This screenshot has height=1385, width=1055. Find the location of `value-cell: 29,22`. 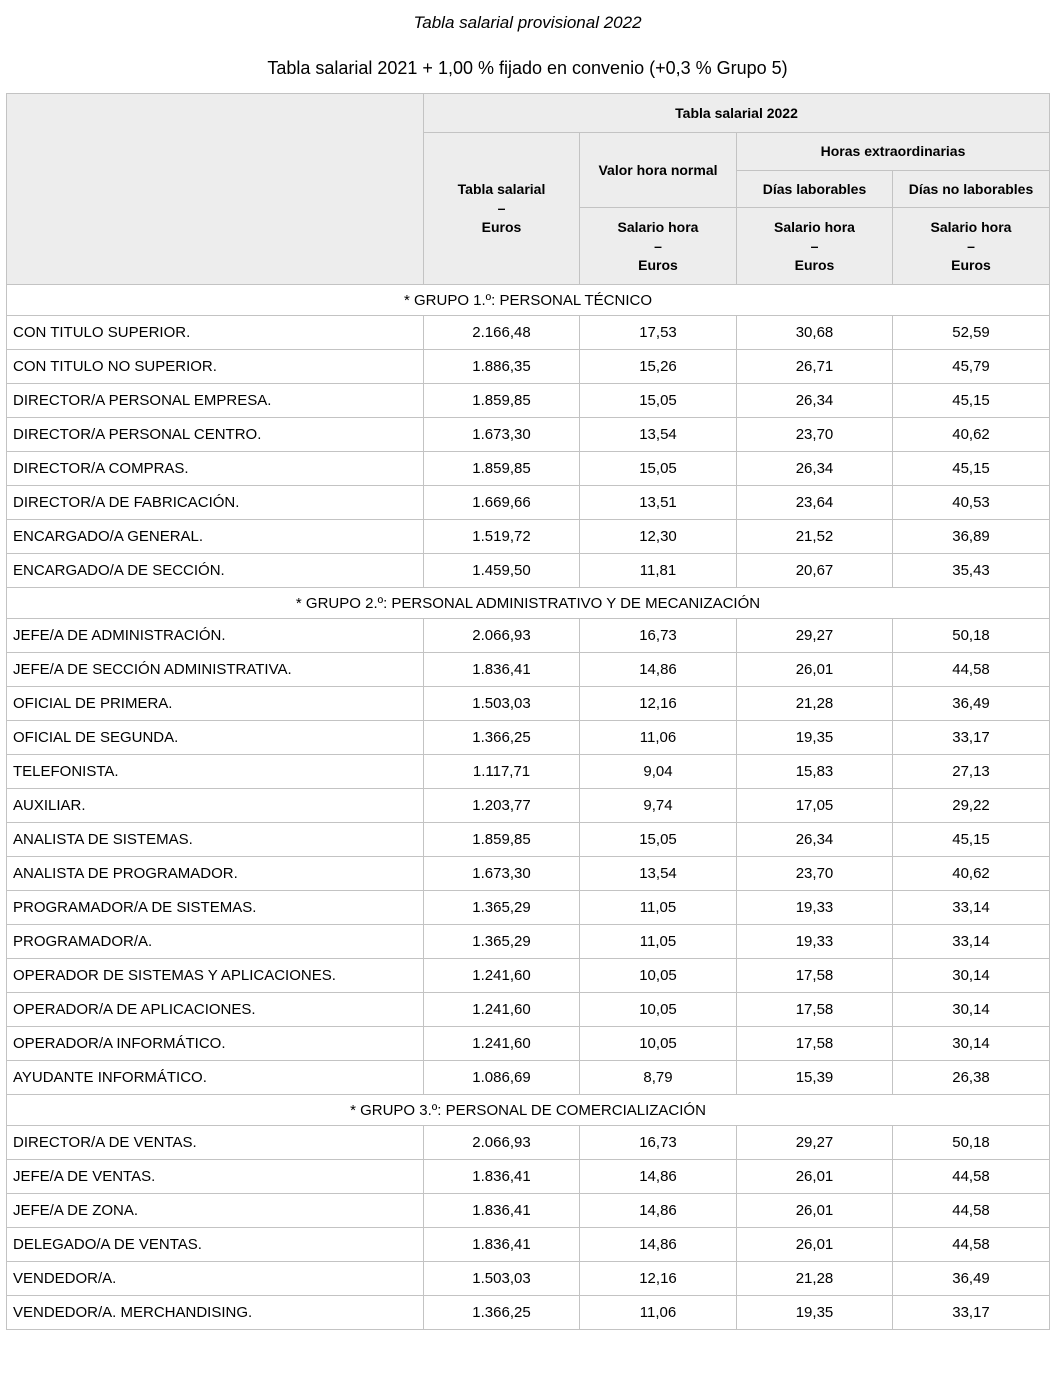

value-cell: 29,22 is located at coordinates (971, 805).